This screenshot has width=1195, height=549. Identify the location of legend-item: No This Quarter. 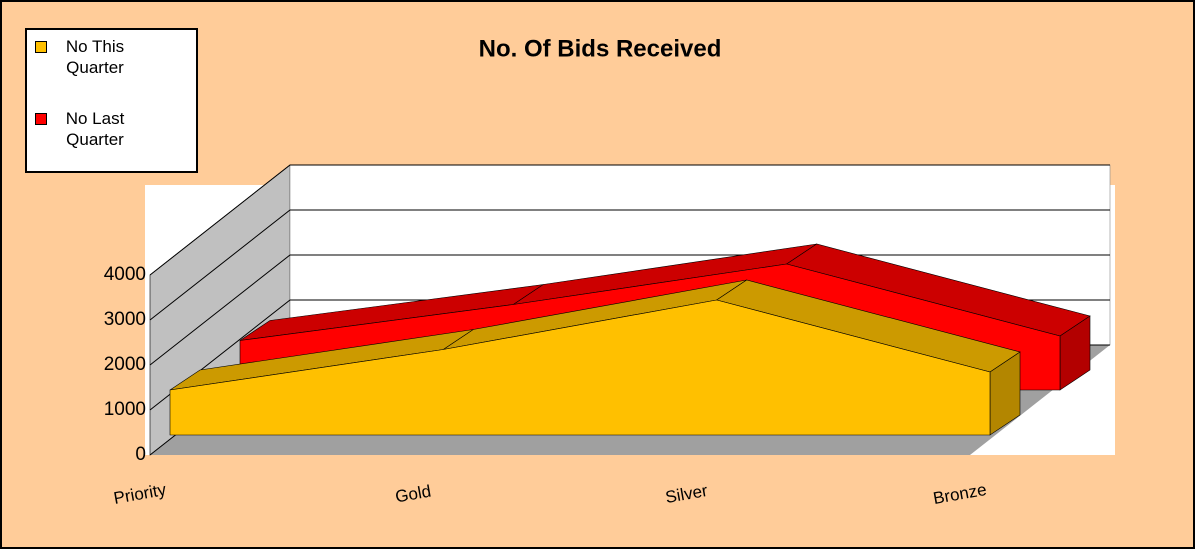
(110, 57).